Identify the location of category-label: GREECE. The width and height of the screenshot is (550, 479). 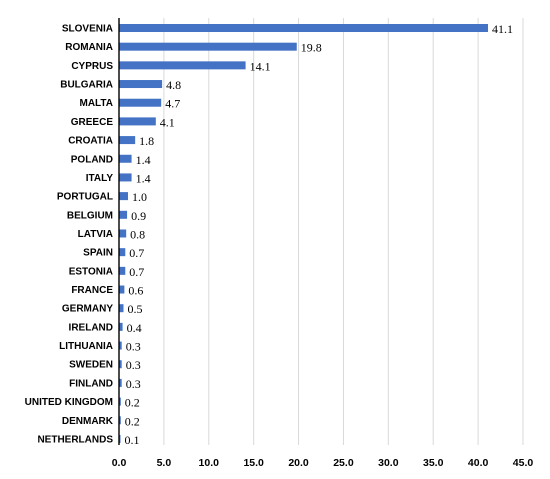
(92, 122).